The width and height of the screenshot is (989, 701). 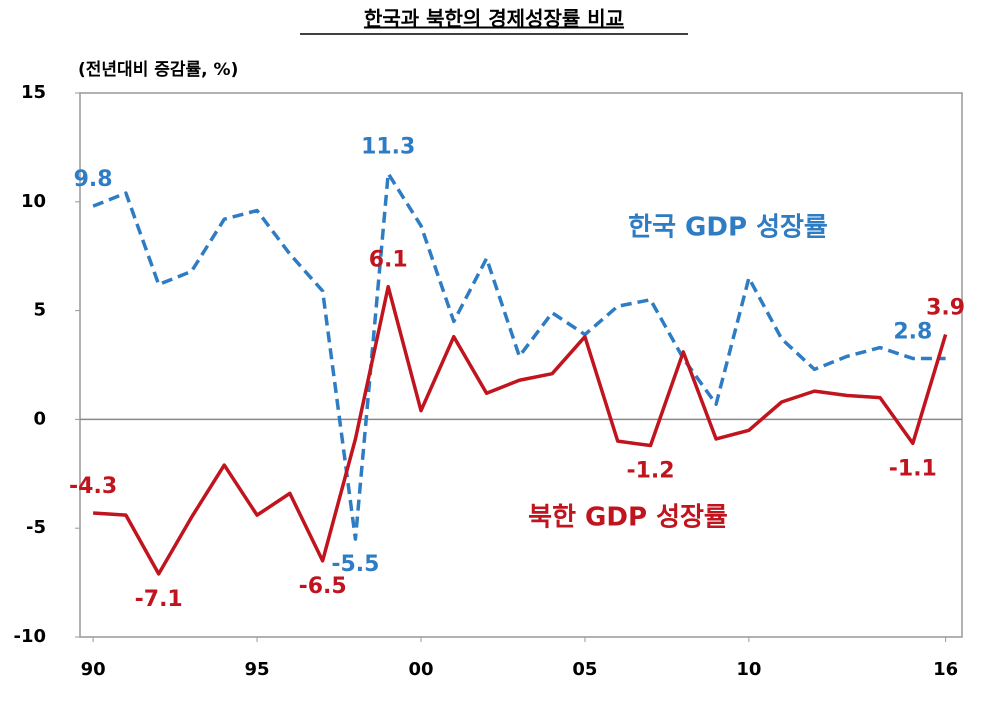 I want to click on series-name: 한국 GDP 성장률, so click(x=728, y=228).